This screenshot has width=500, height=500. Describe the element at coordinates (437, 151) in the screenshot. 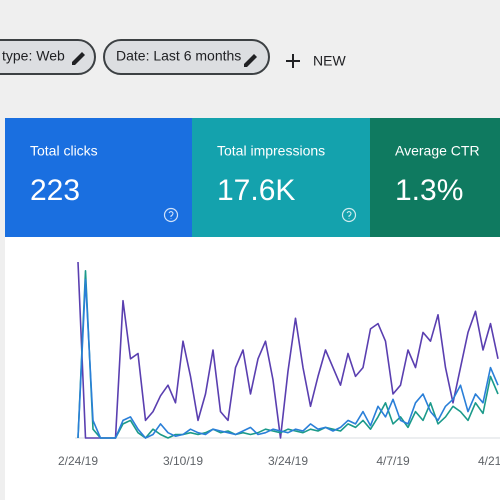

I see `metric-label: Average CTR` at that location.